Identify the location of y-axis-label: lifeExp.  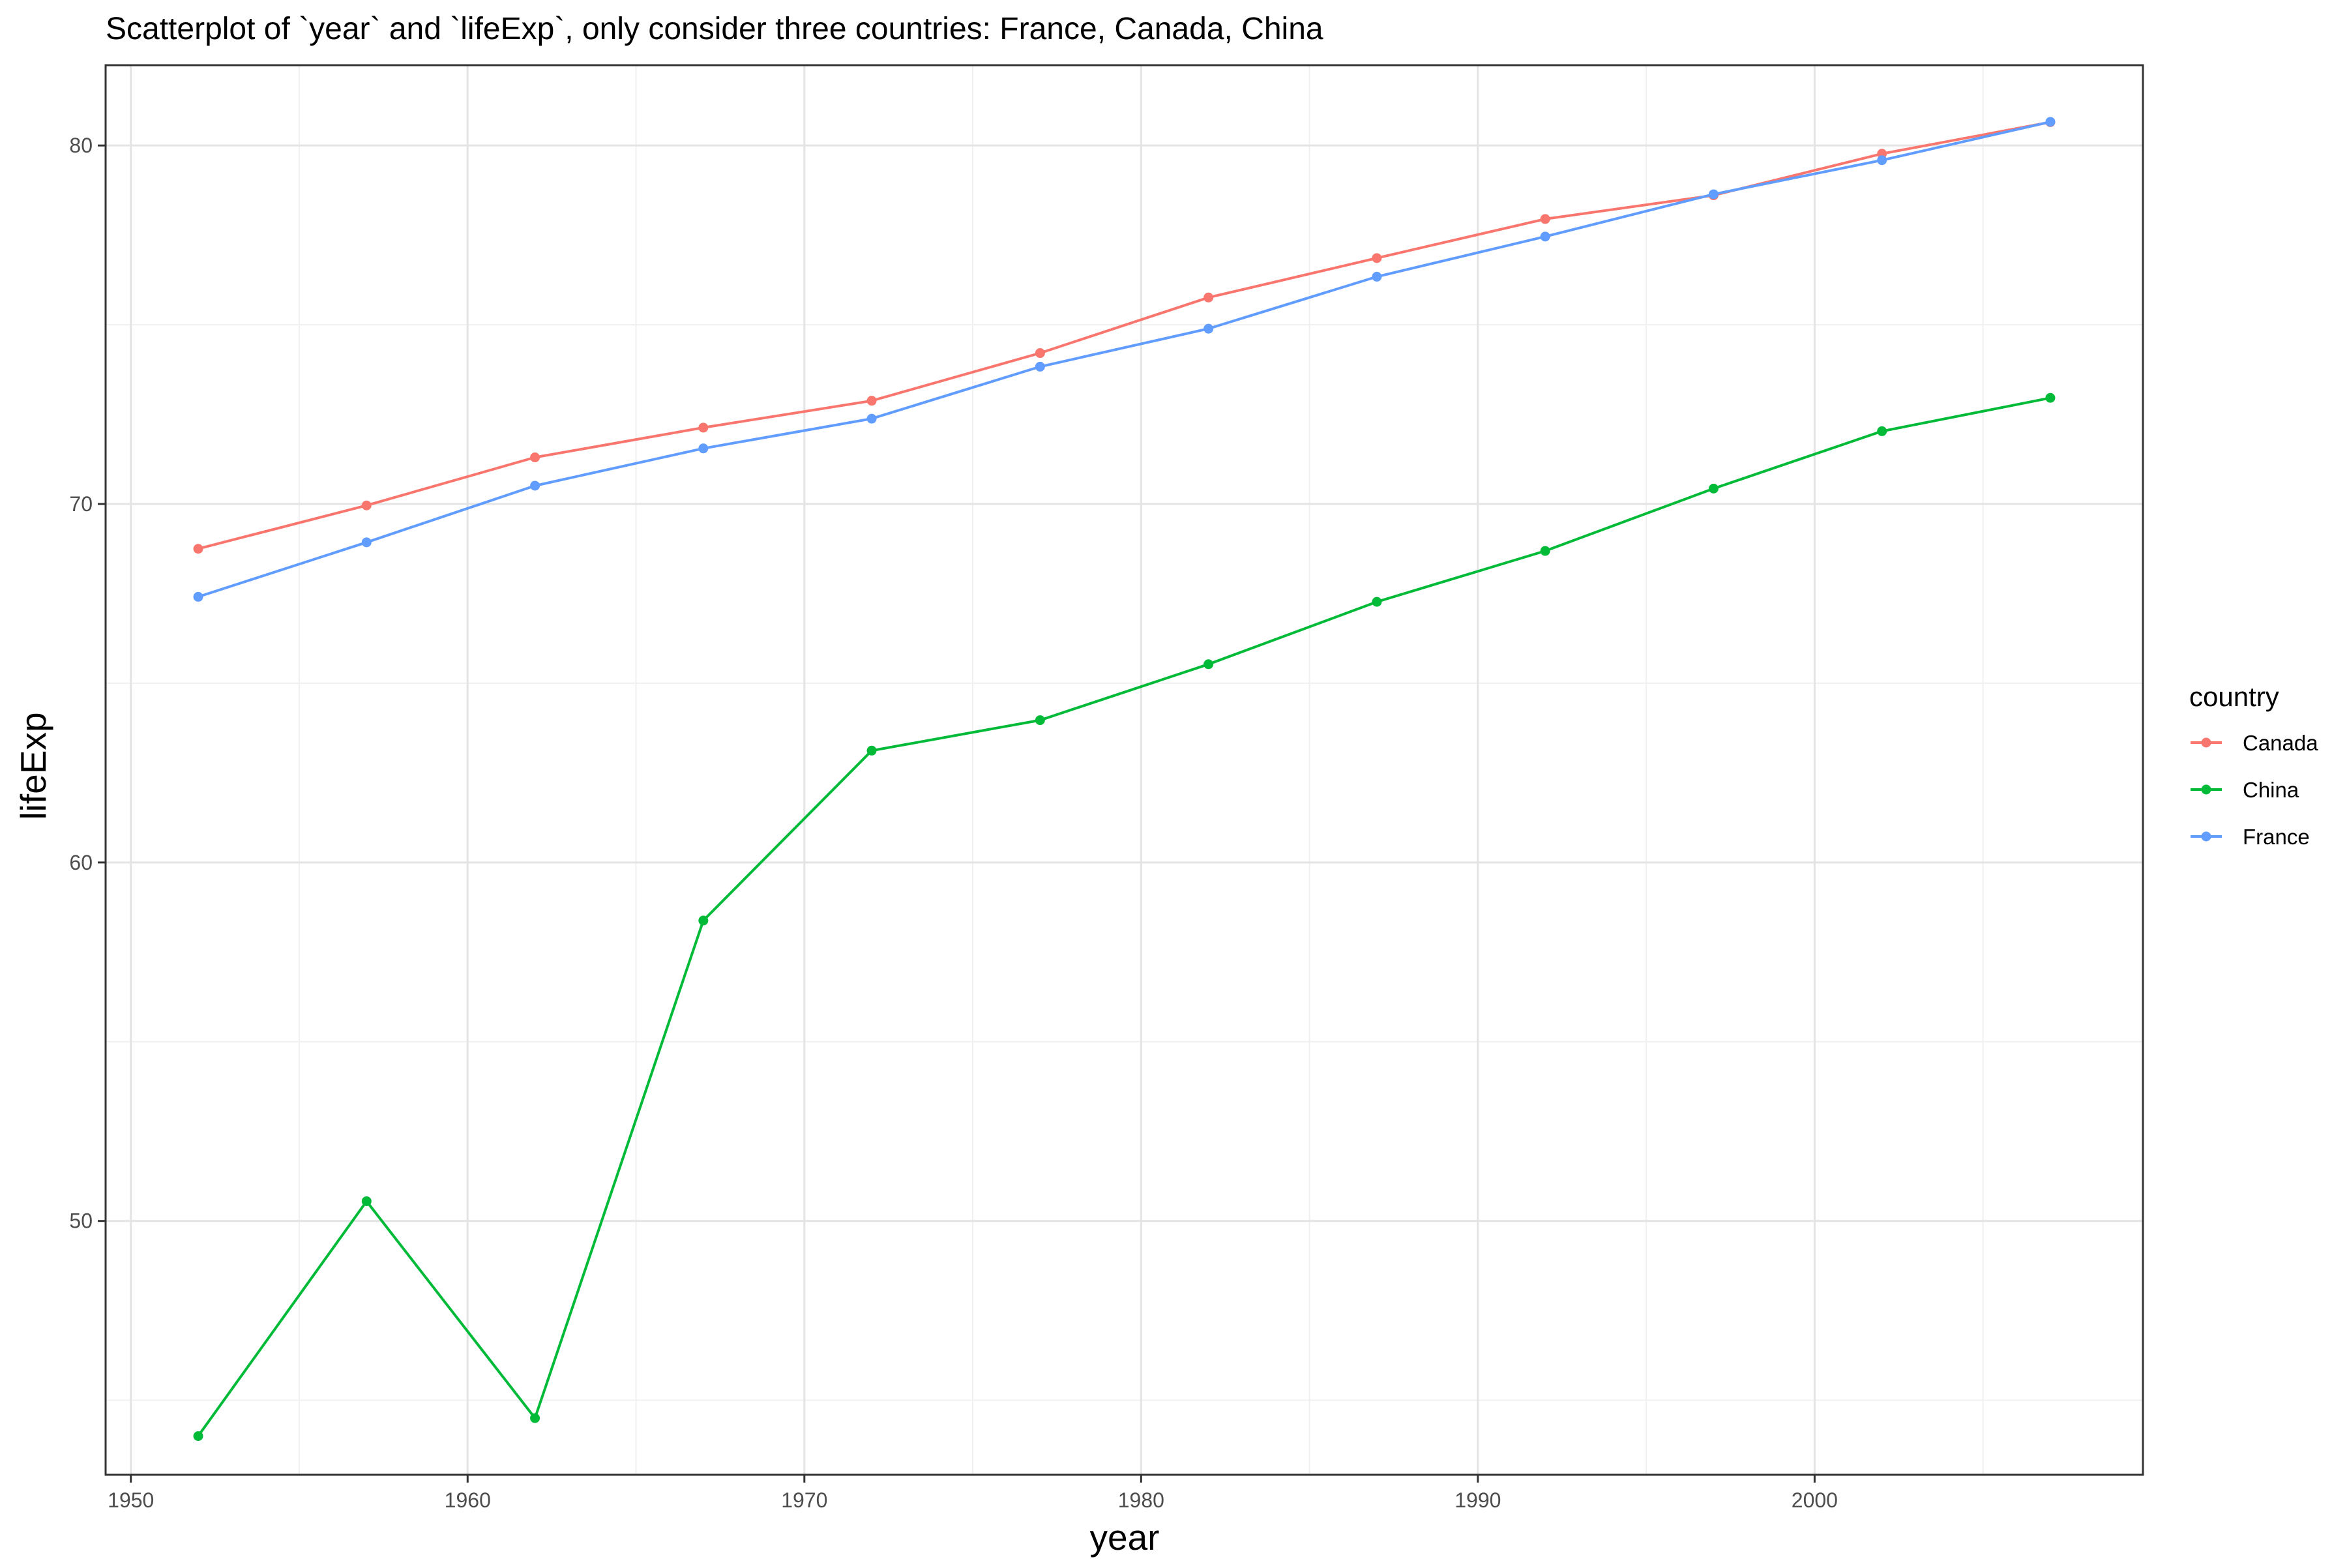
(33, 766).